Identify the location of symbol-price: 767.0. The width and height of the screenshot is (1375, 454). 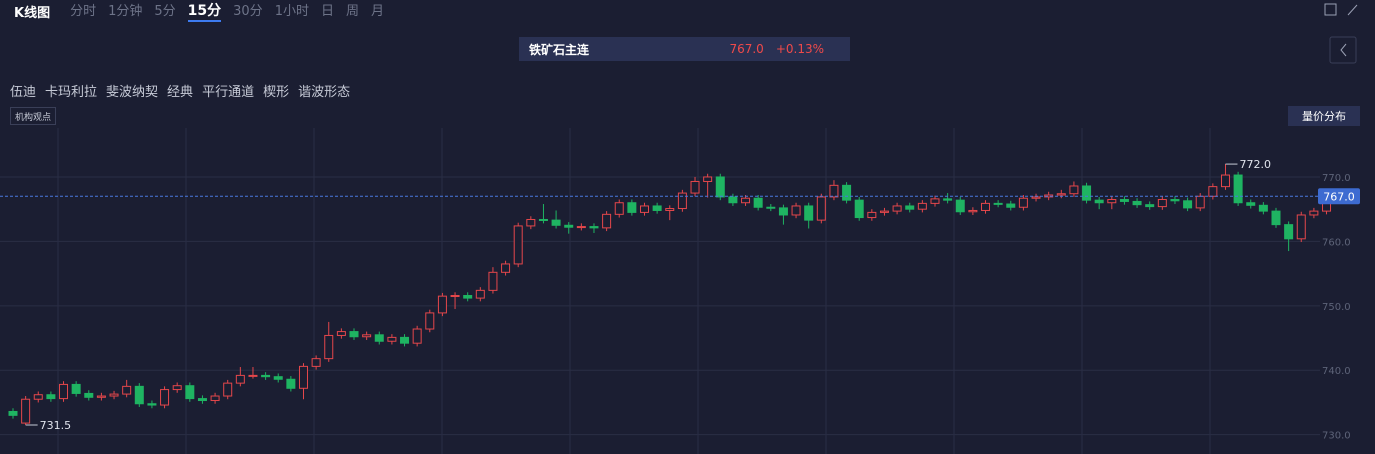
(746, 49).